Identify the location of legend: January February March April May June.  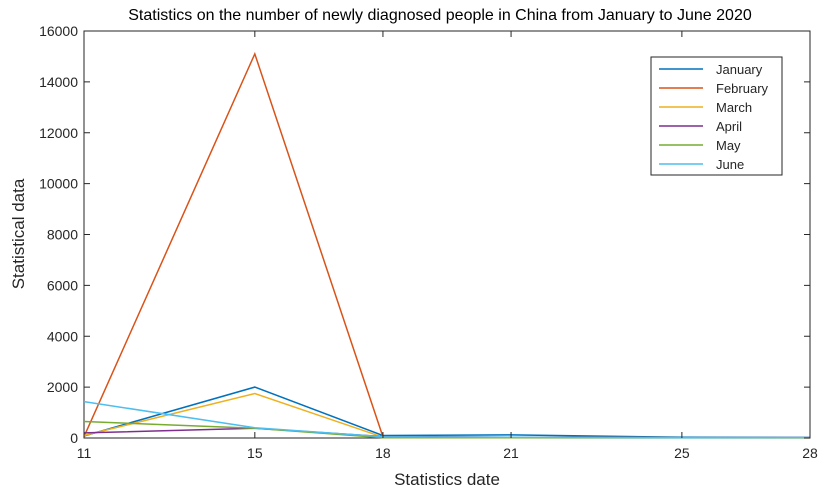
(716, 116).